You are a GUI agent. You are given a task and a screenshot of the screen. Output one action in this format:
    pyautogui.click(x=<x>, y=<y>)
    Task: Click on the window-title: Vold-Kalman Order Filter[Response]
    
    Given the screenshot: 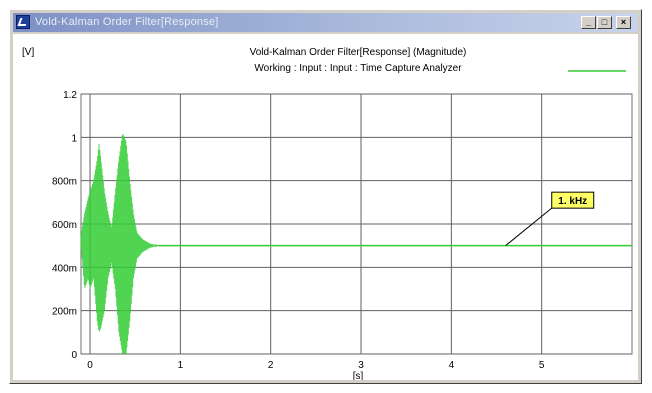 What is the action you would take?
    pyautogui.click(x=127, y=22)
    